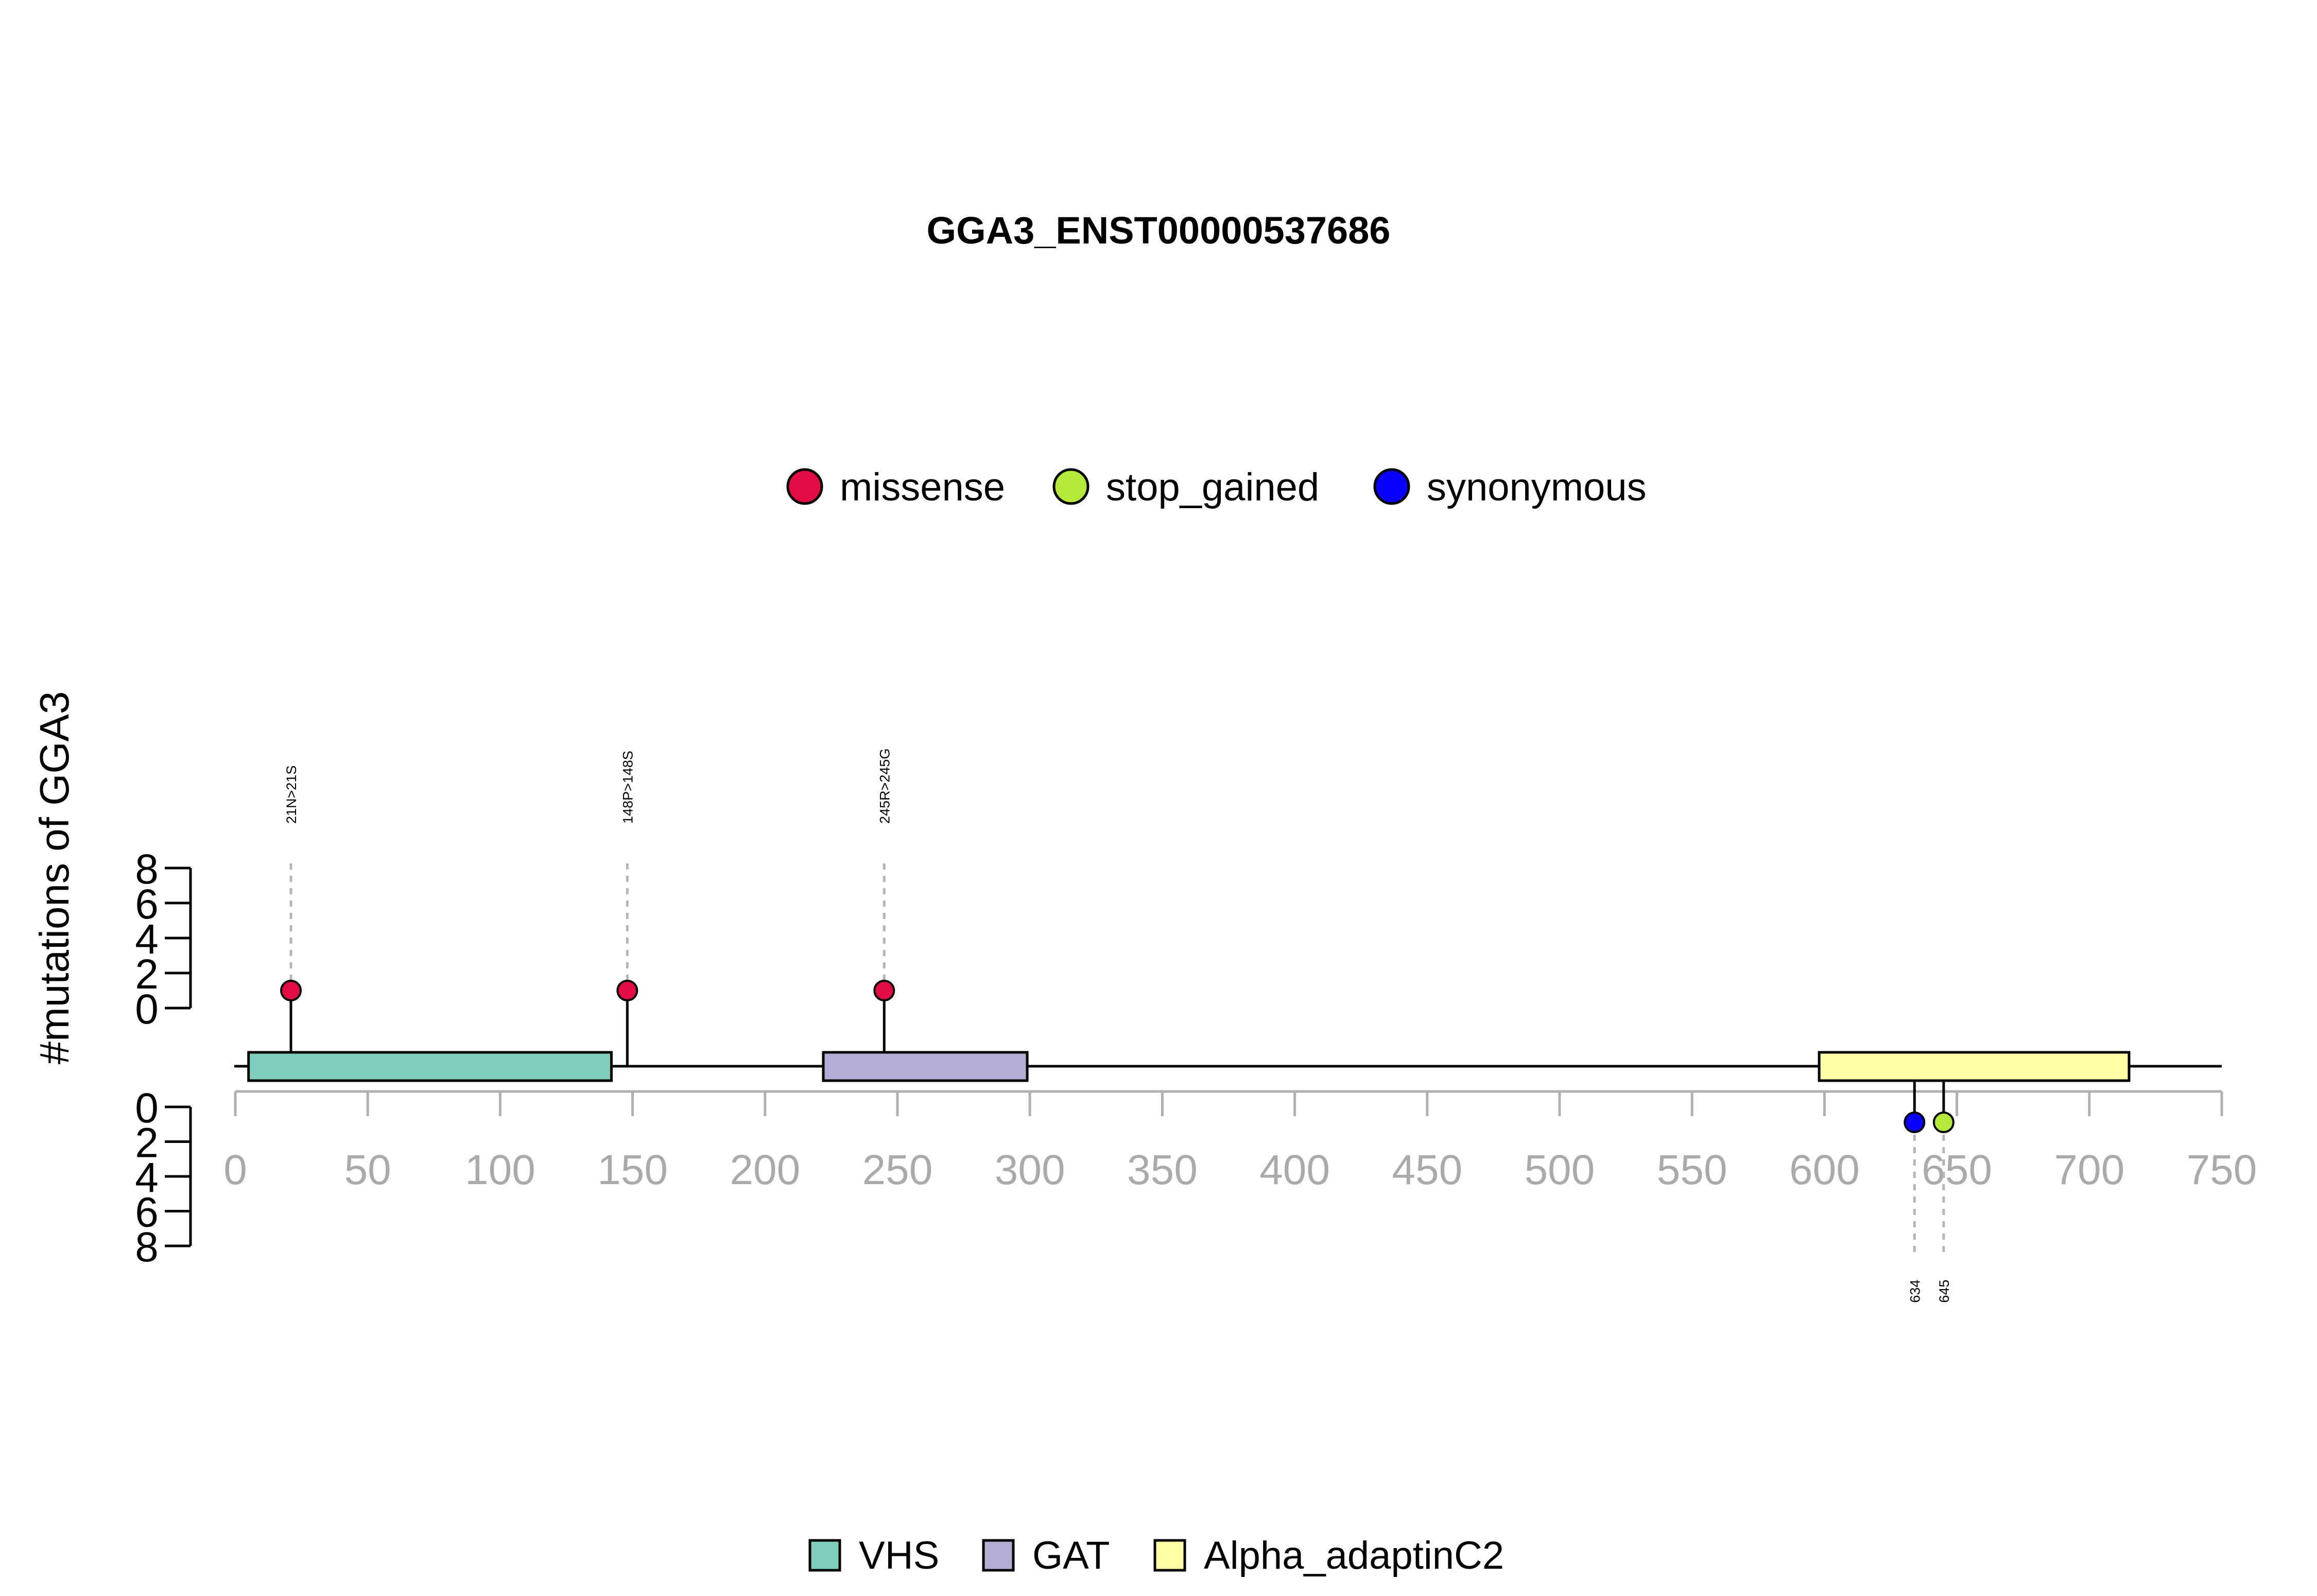  I want to click on x-tick-label: 550, so click(1692, 1170).